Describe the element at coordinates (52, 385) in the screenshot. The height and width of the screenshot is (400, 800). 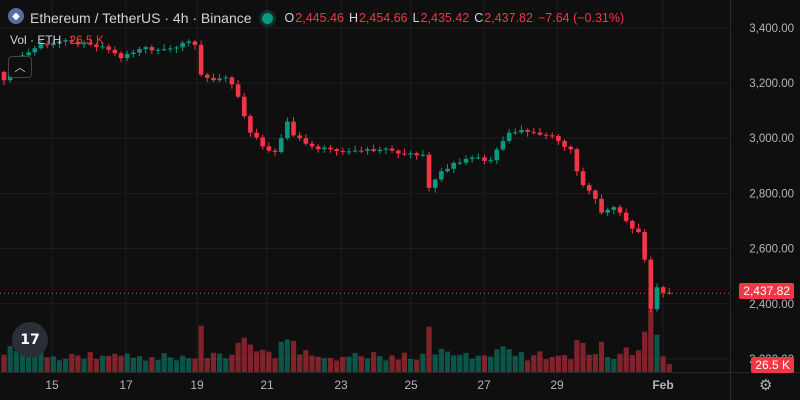
I see `x-tick-label: 15` at that location.